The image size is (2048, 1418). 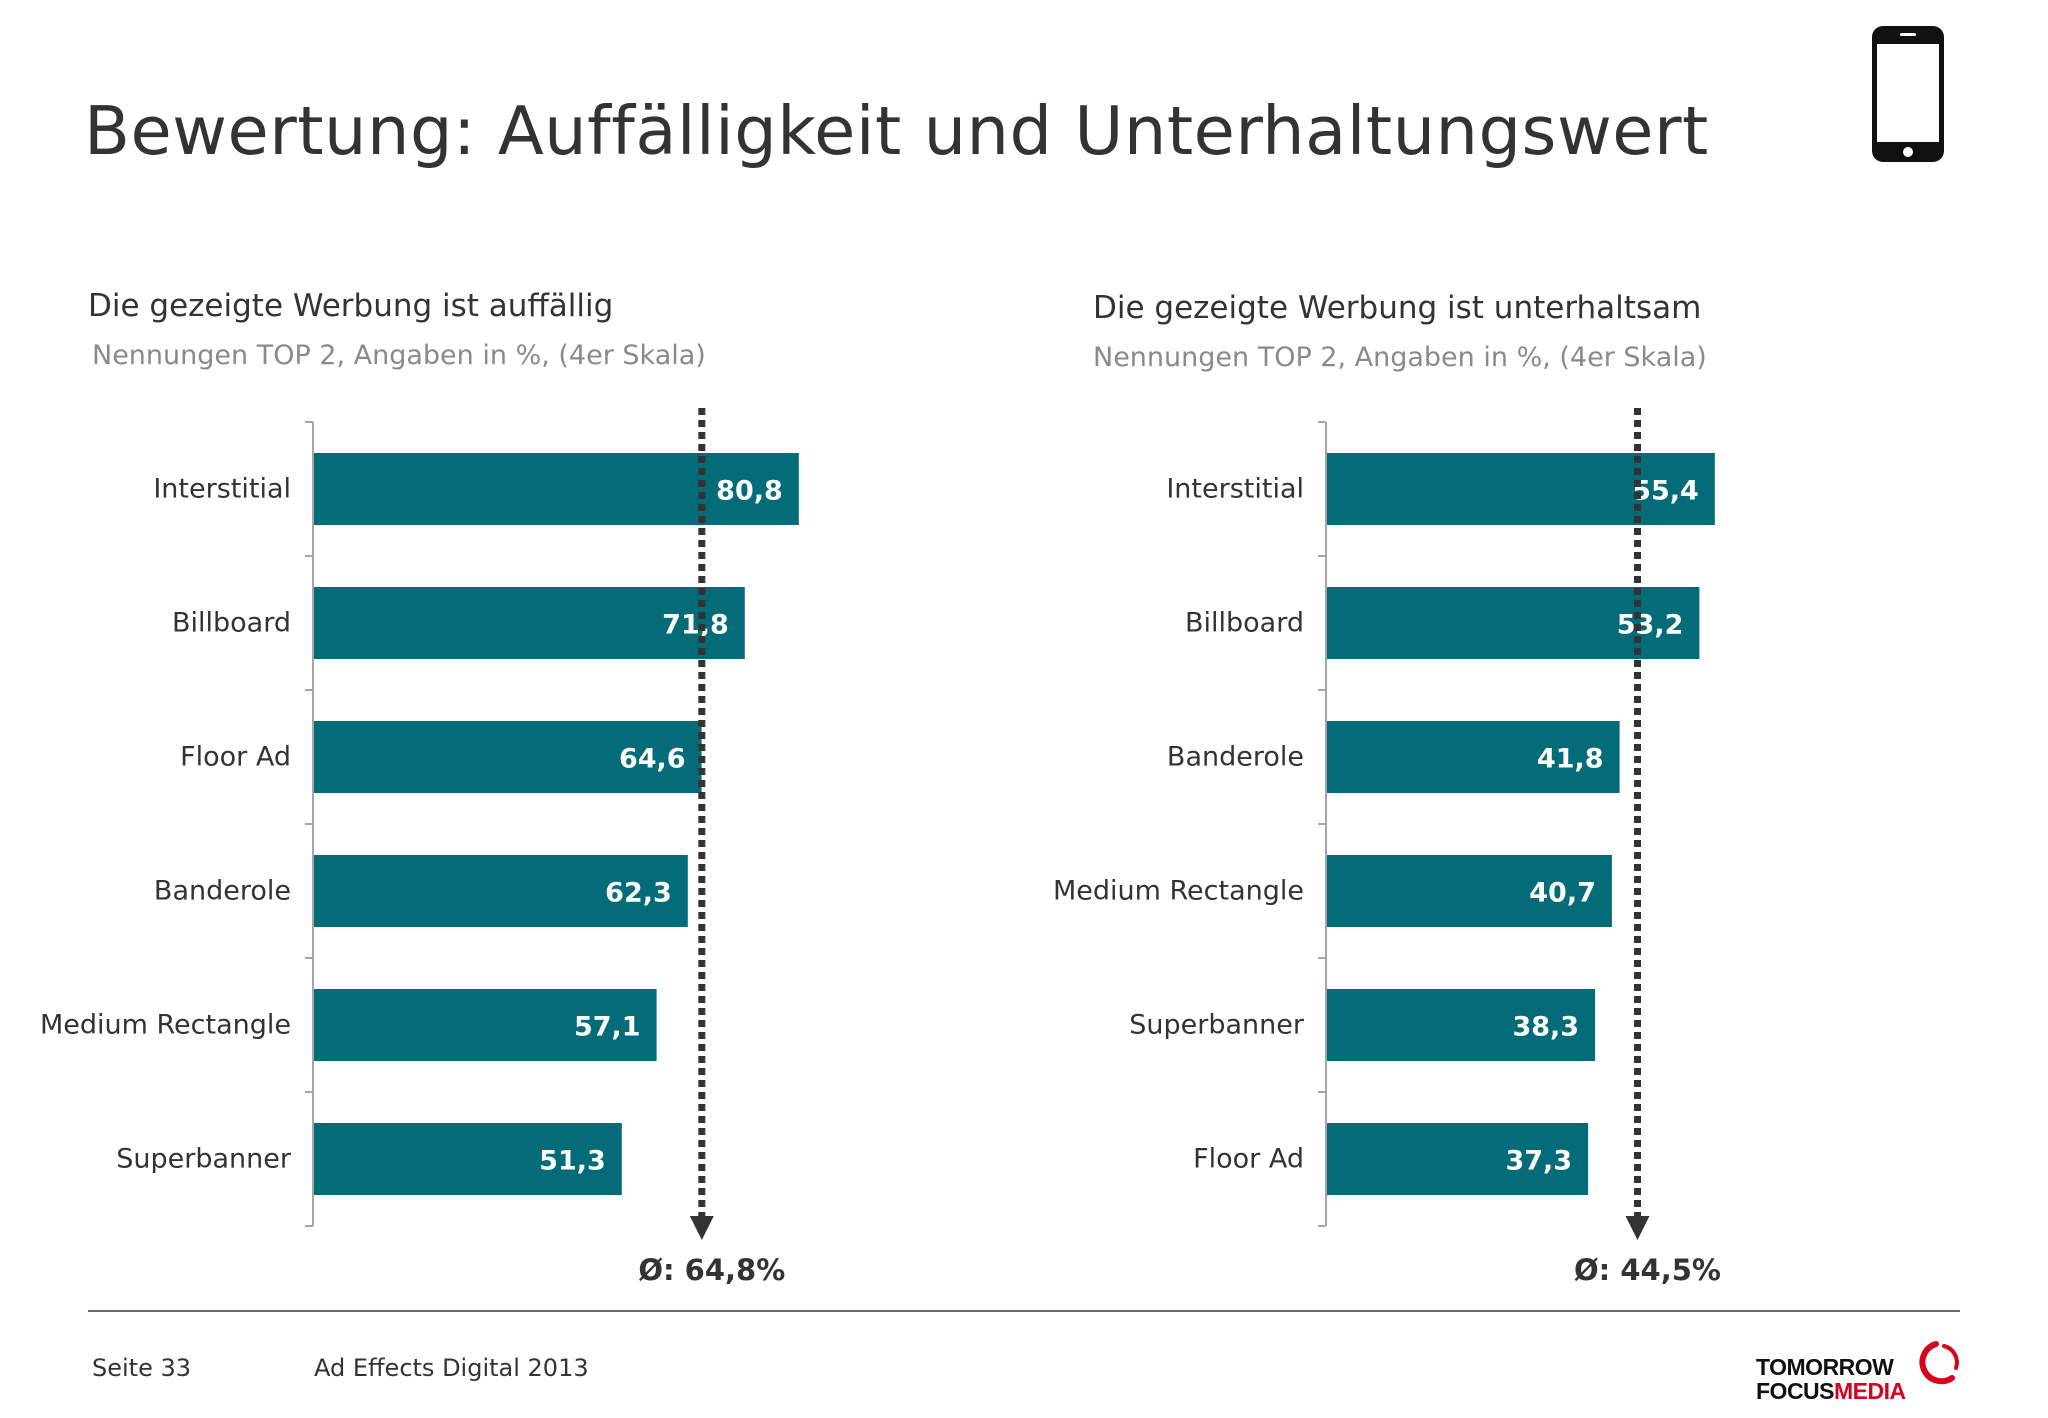 I want to click on average-label: Ø: 64,8%, so click(x=711, y=1270).